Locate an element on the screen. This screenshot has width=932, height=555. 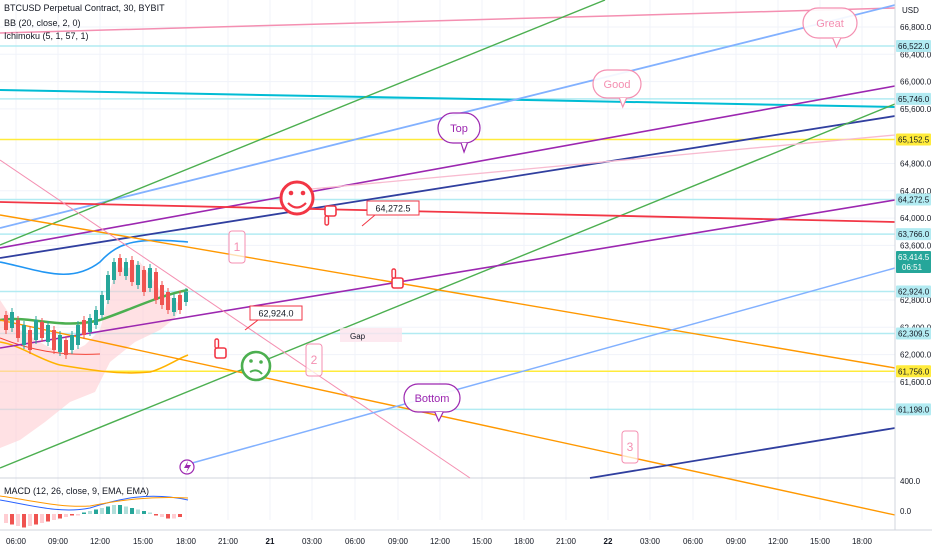
candles is located at coordinates (96, 306).